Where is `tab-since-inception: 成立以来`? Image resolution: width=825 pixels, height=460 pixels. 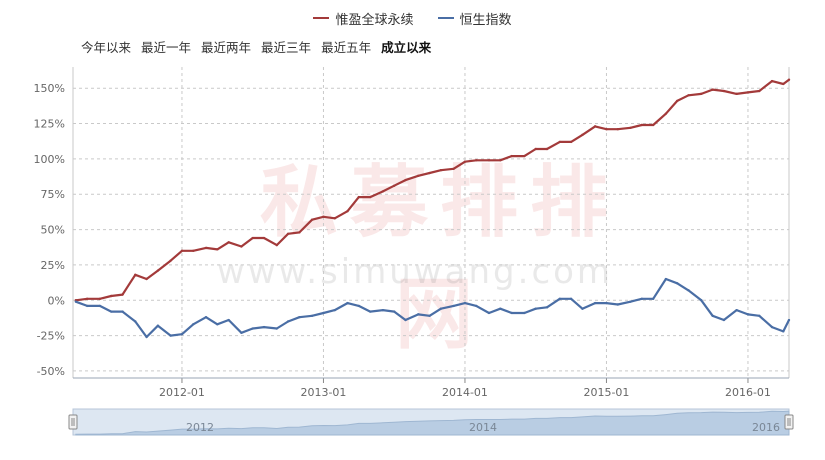
tab-since-inception: 成立以来 is located at coordinates (406, 47).